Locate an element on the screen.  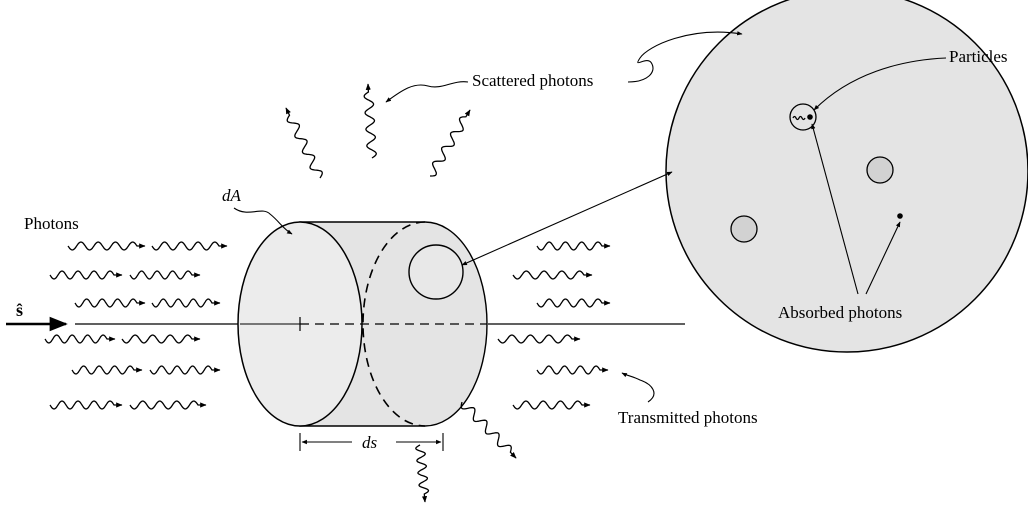
particle-large-left is located at coordinates (744, 229).